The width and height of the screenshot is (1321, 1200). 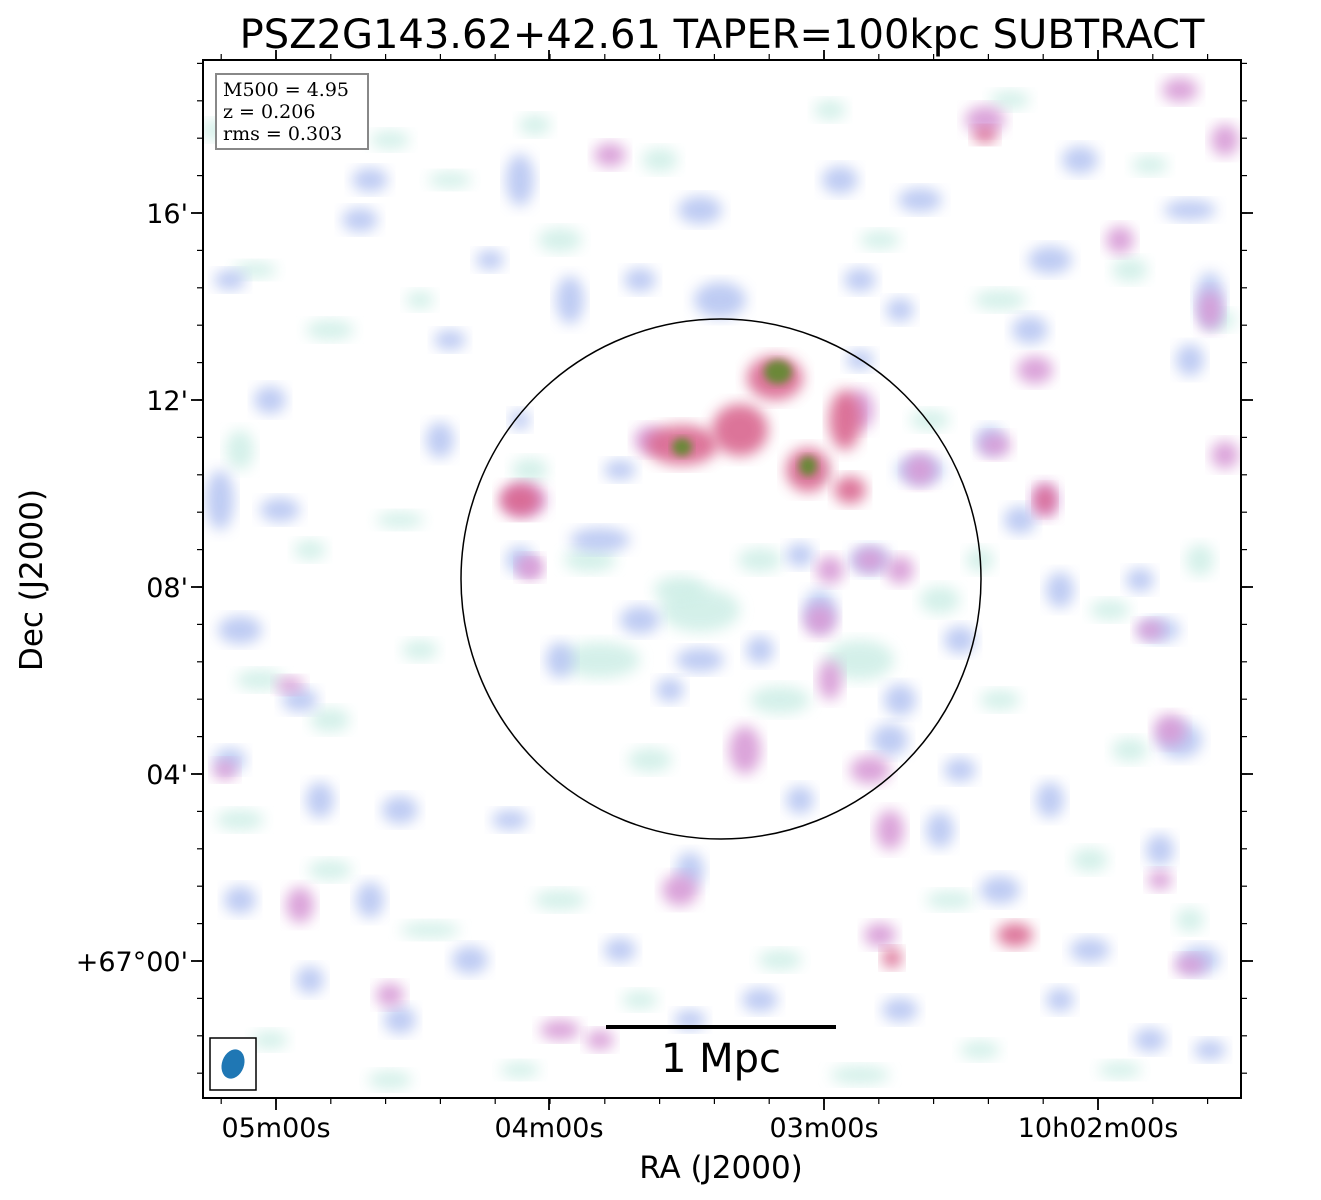 I want to click on scale-bar: 1 Mpc, so click(x=721, y=1053).